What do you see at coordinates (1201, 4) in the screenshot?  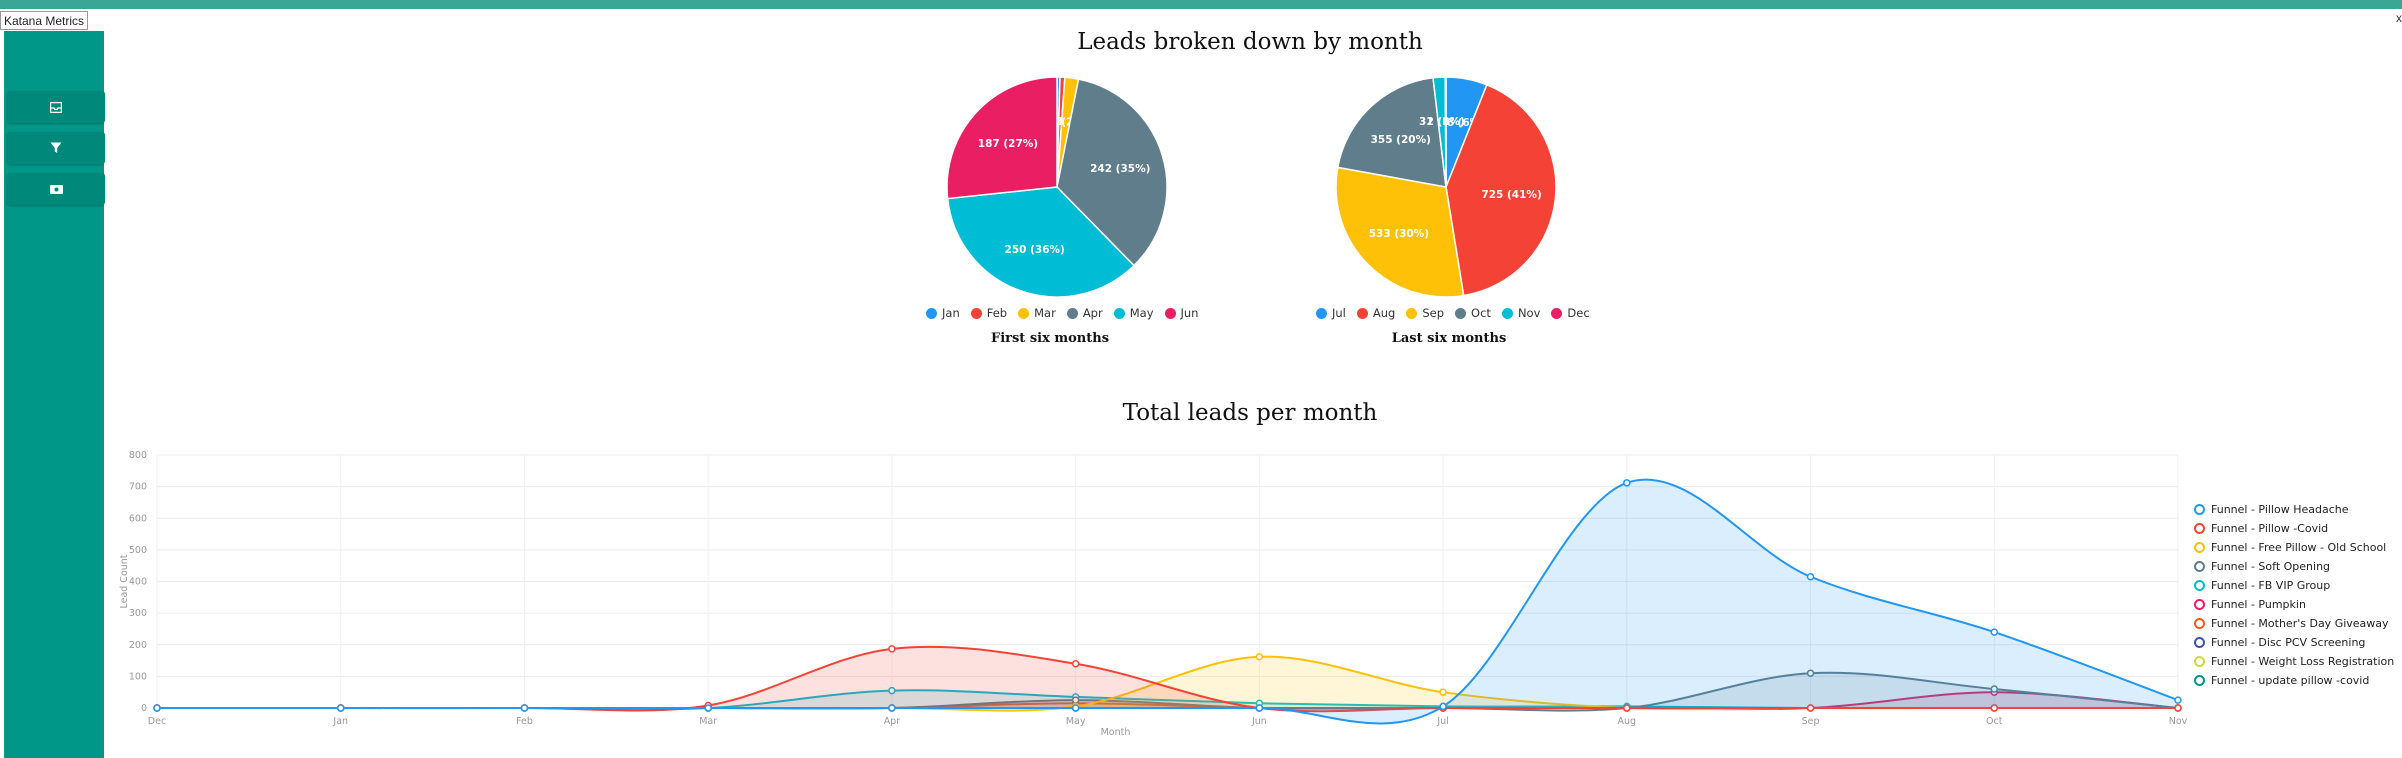 I see `window-top-bar` at bounding box center [1201, 4].